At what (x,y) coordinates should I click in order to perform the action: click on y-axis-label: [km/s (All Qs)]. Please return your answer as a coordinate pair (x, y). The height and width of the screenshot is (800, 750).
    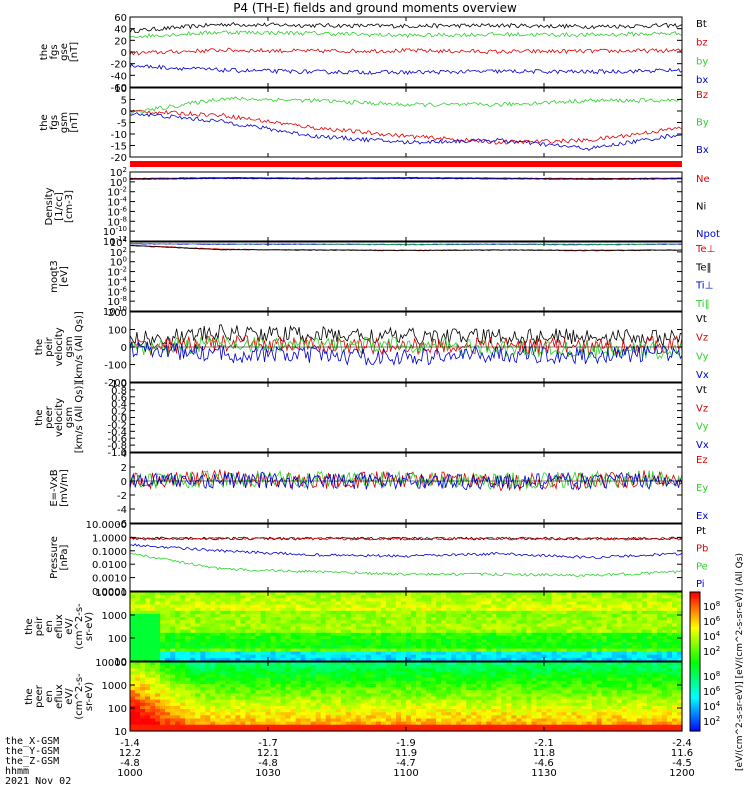
    Looking at the image, I should click on (79, 418).